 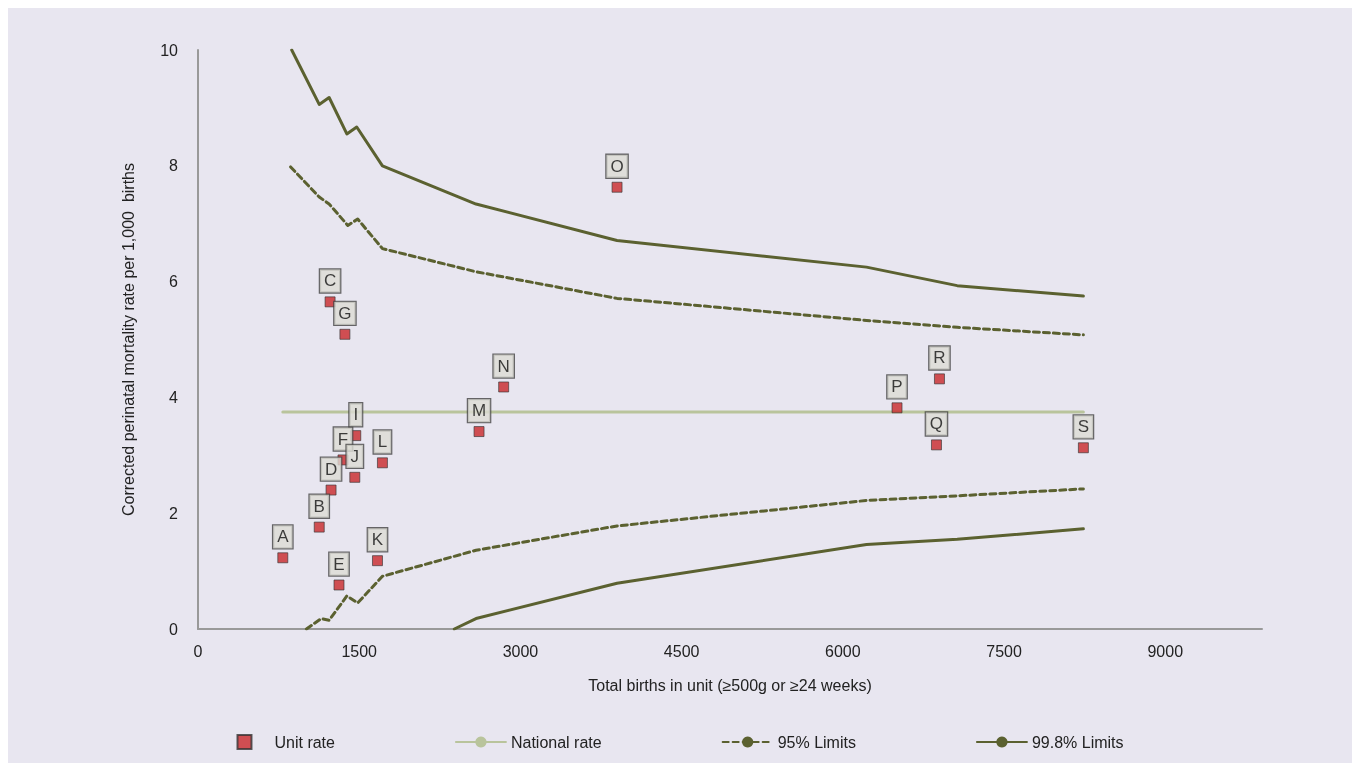 I want to click on x-tick-label: 7500, so click(x=1004, y=651).